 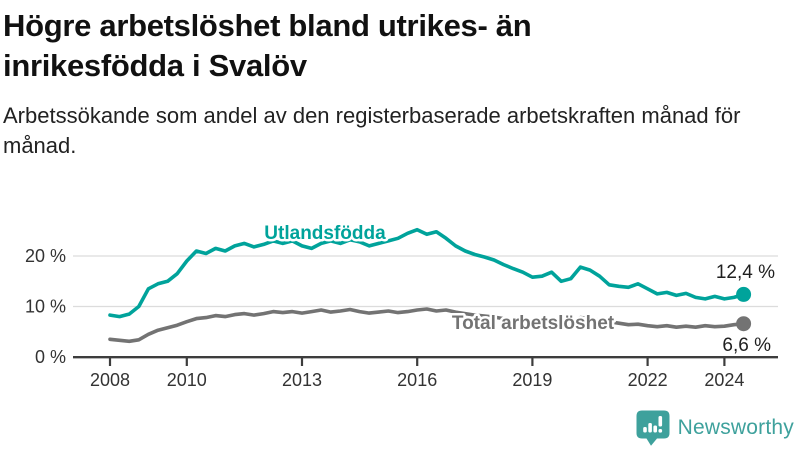 I want to click on y-tick-20: 20 %, so click(x=45, y=256).